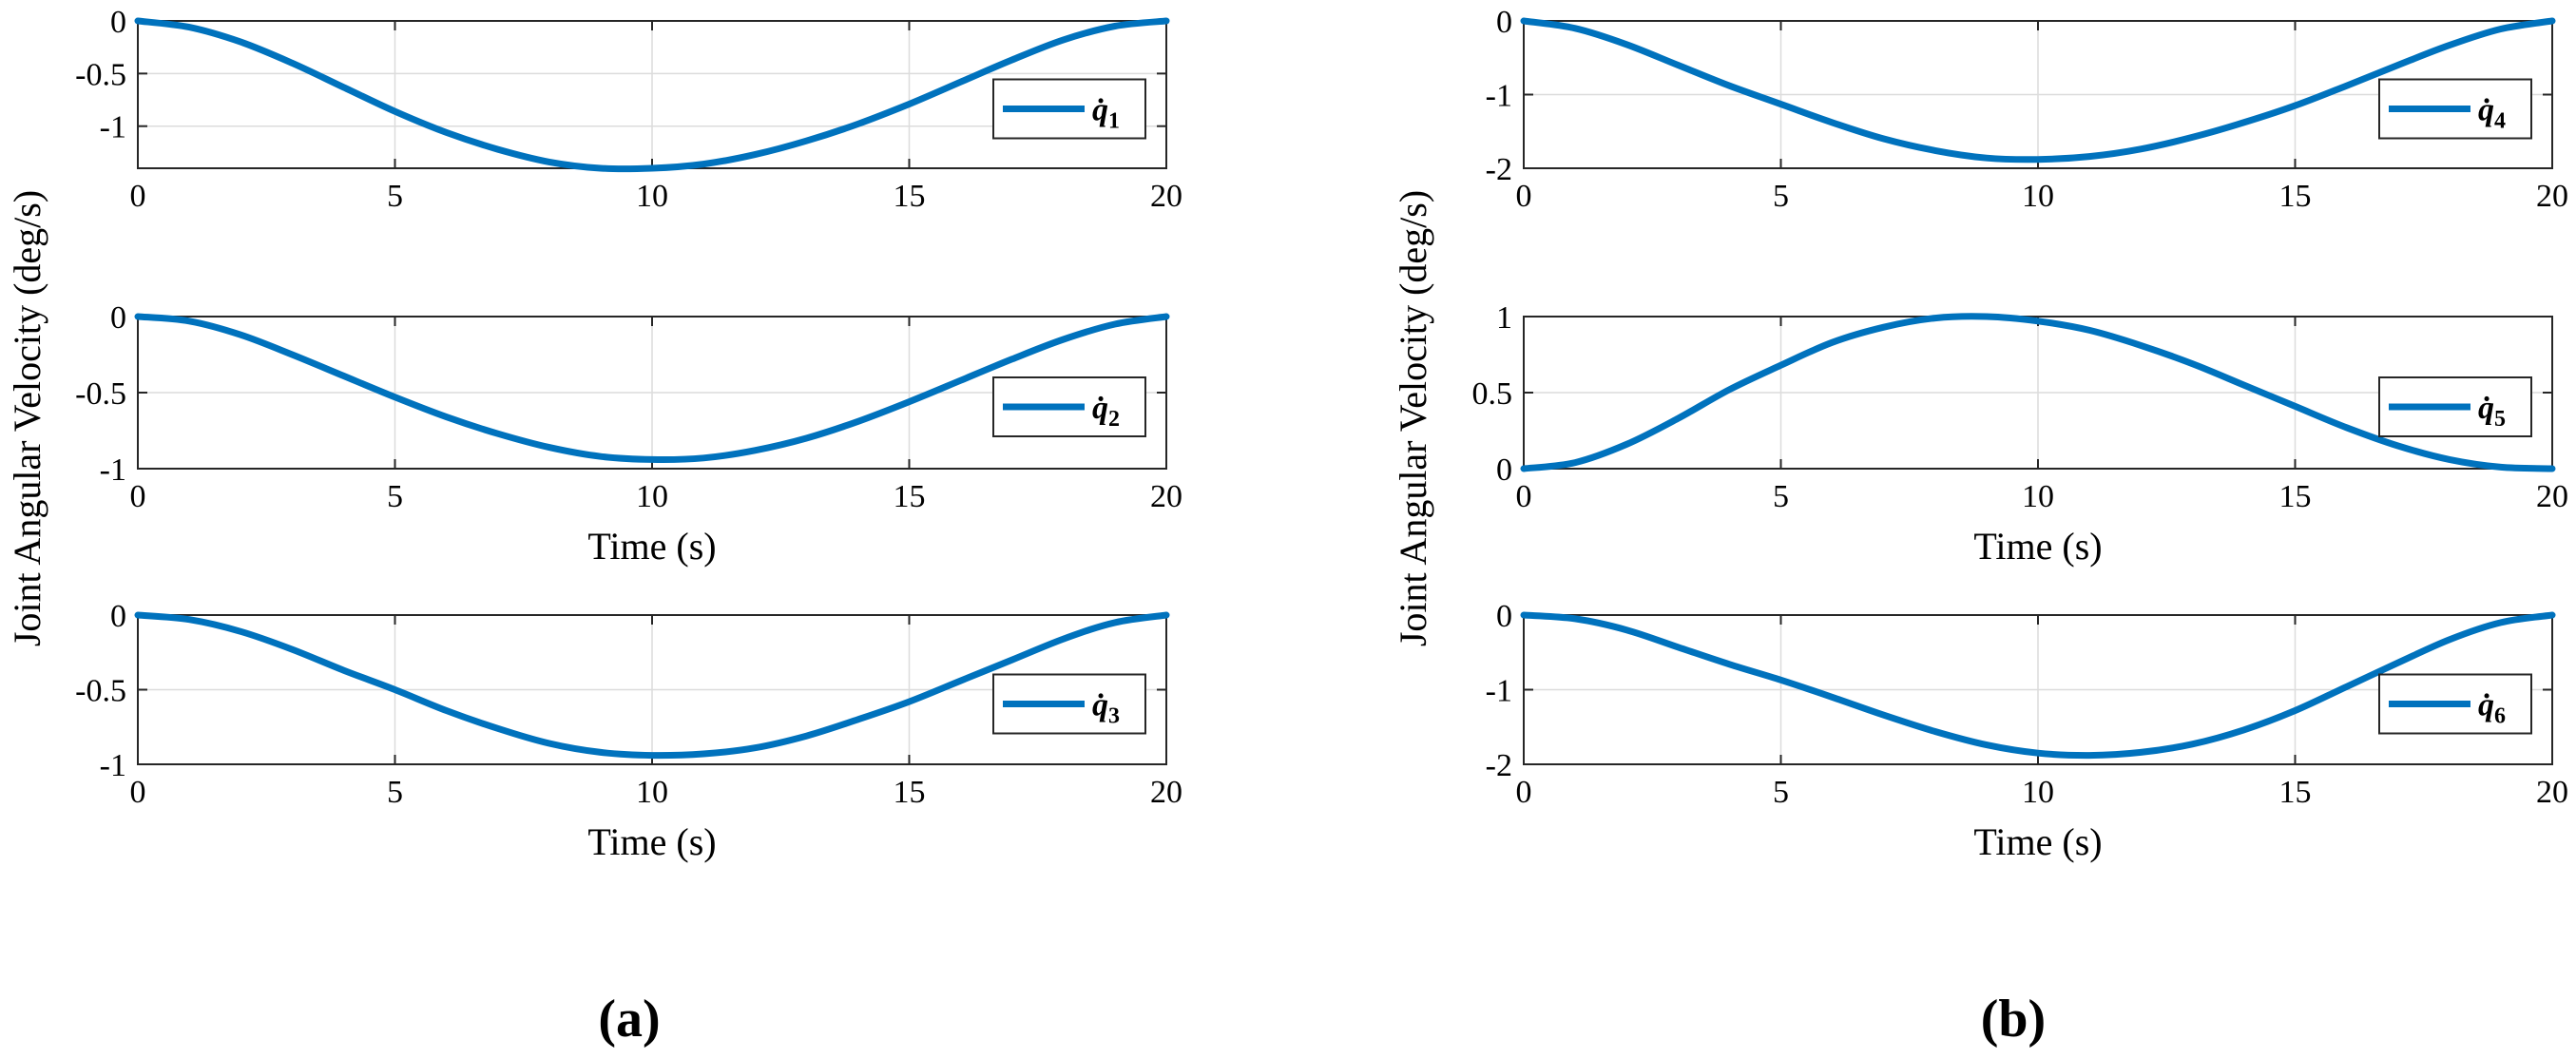 This screenshot has width=2576, height=1059. Describe the element at coordinates (2038, 685) in the screenshot. I see `series-line-q6` at that location.